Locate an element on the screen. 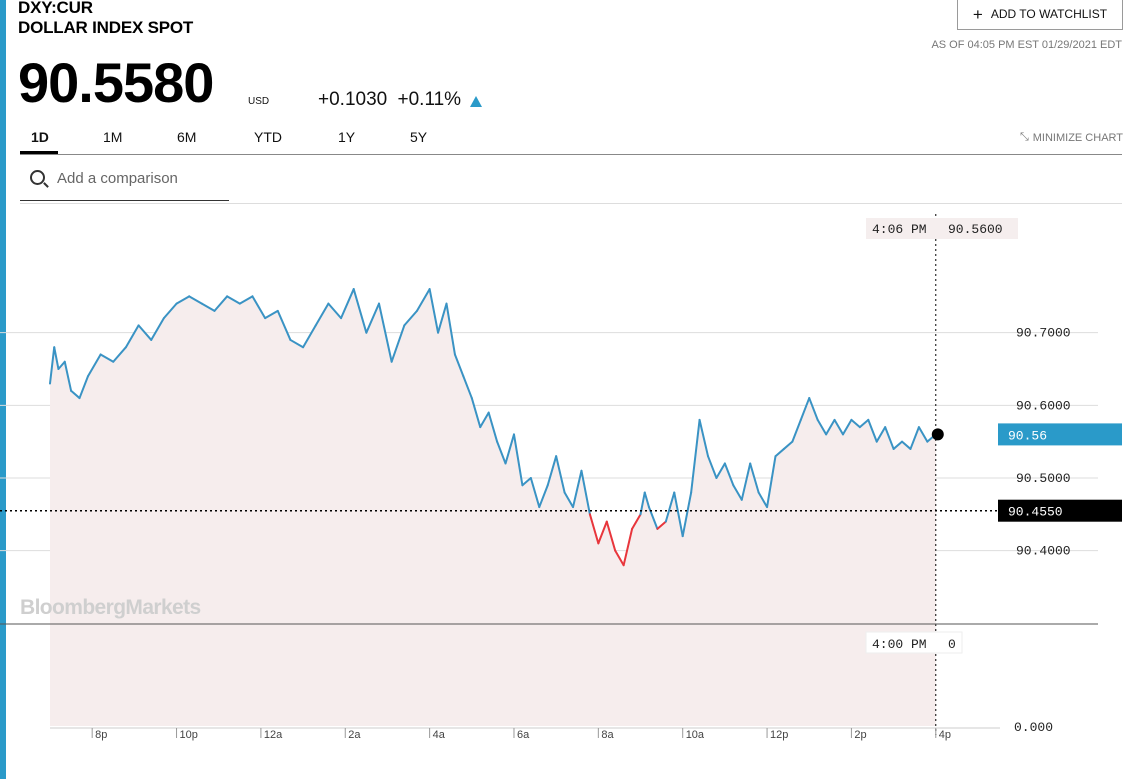 The height and width of the screenshot is (779, 1145). x-axis-tick-labels: 8p 10p 12a 2a 4a 6a 8a 10a 12p 2p 4p is located at coordinates (525, 734).